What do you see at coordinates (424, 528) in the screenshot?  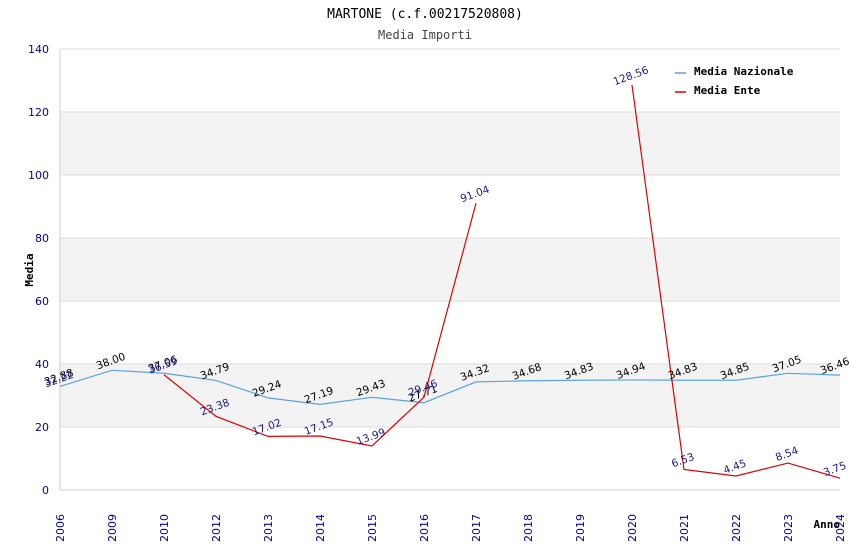 I see `x-tick-label: 2016` at bounding box center [424, 528].